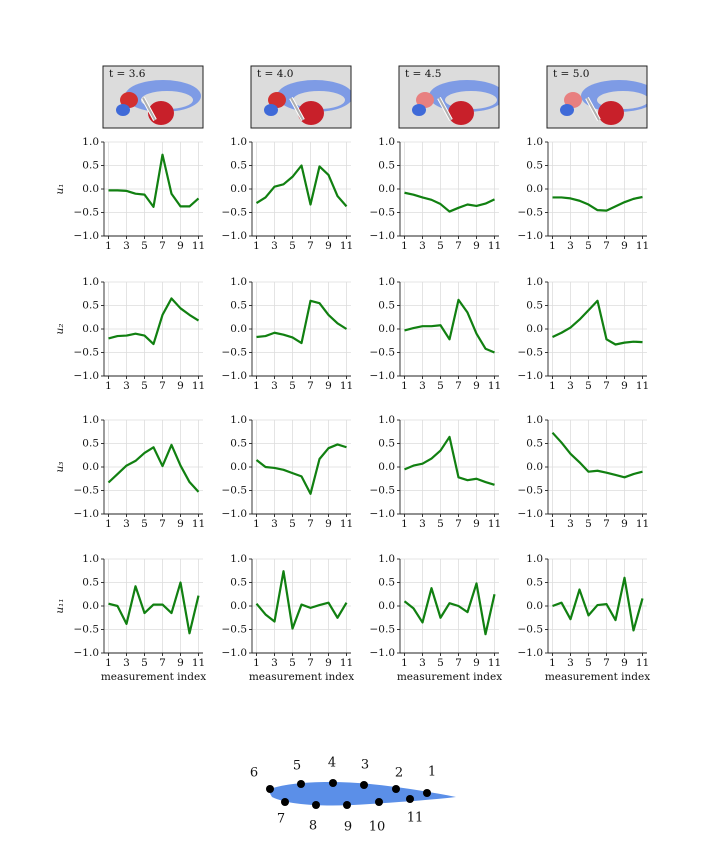 This screenshot has height=864, width=718. I want to click on snapshot: t = 5.0, so click(597, 97).